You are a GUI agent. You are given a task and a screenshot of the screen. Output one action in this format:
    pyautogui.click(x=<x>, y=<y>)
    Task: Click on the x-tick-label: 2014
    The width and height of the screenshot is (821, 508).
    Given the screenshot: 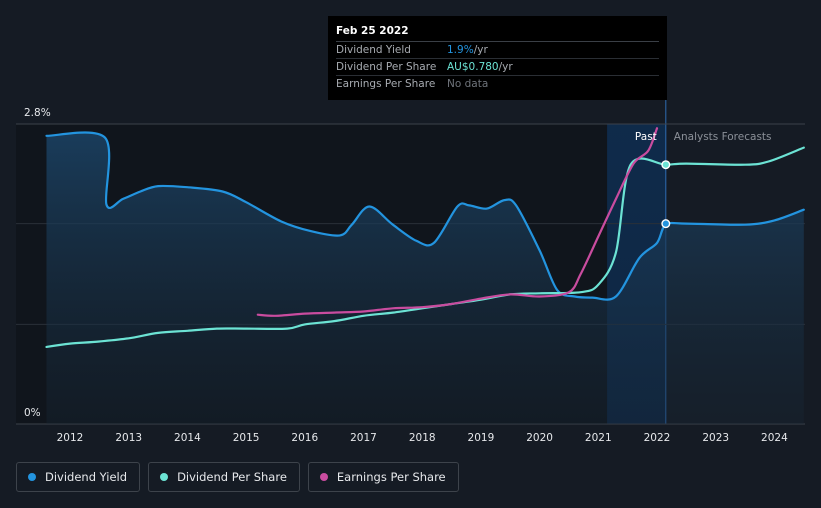 What is the action you would take?
    pyautogui.click(x=187, y=438)
    